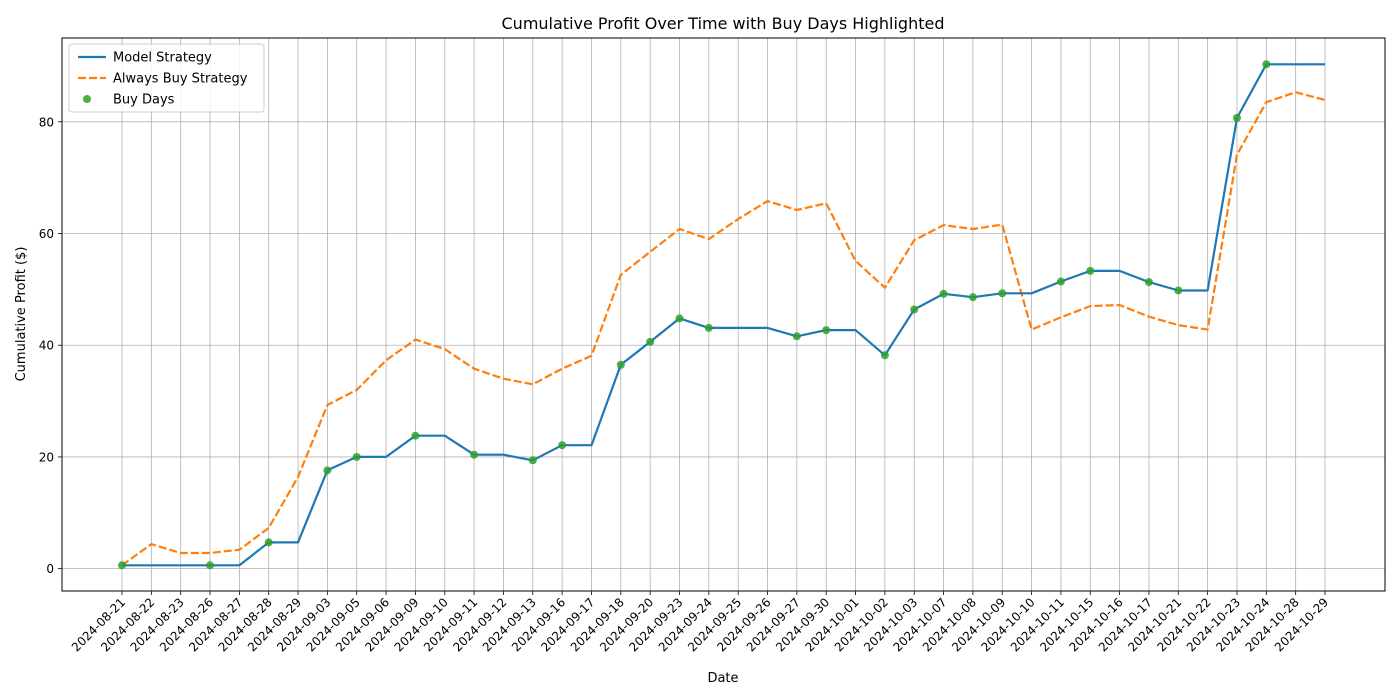  I want to click on y-tick-label: 20, so click(46, 457).